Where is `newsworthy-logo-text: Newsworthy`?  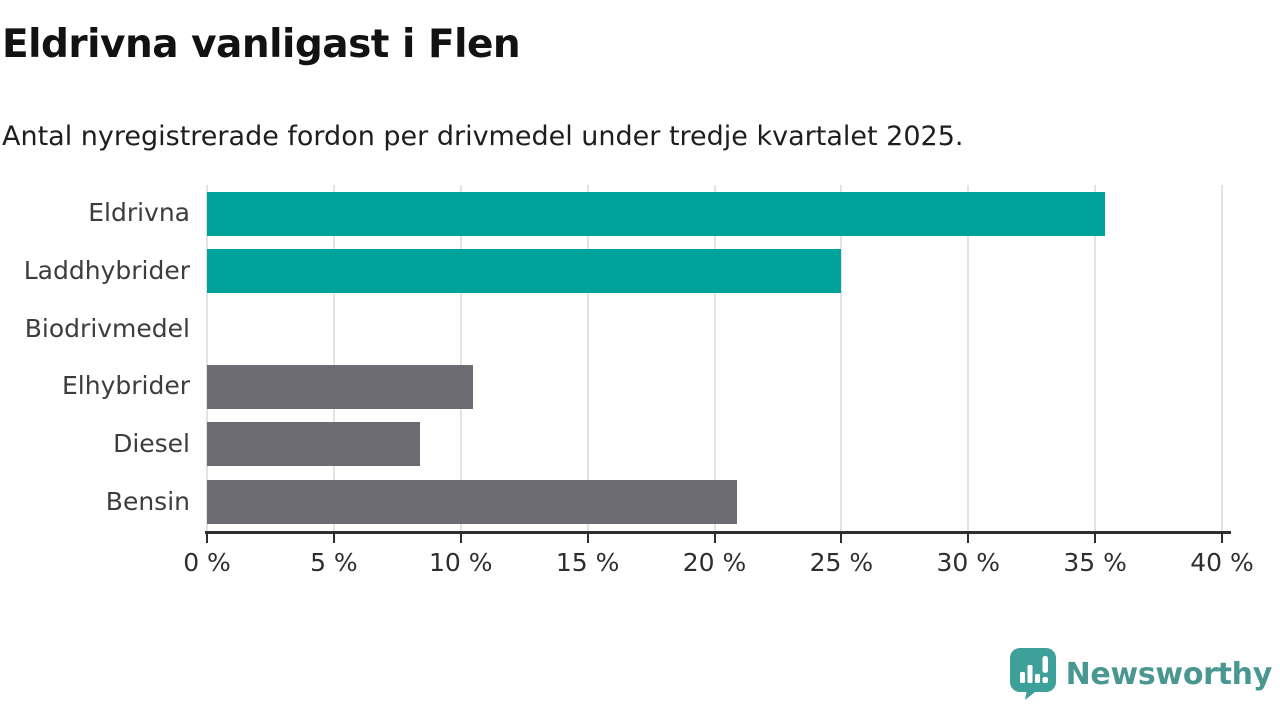
newsworthy-logo-text: Newsworthy is located at coordinates (1169, 674).